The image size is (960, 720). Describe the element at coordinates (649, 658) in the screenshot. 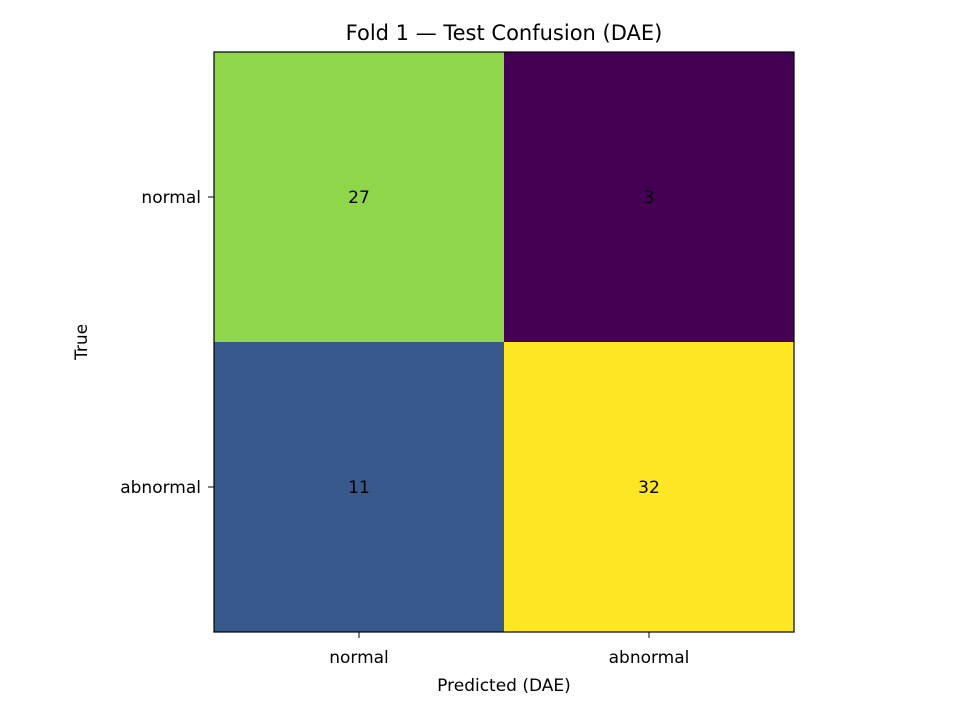

I see `x-tick-label: abnormal` at that location.